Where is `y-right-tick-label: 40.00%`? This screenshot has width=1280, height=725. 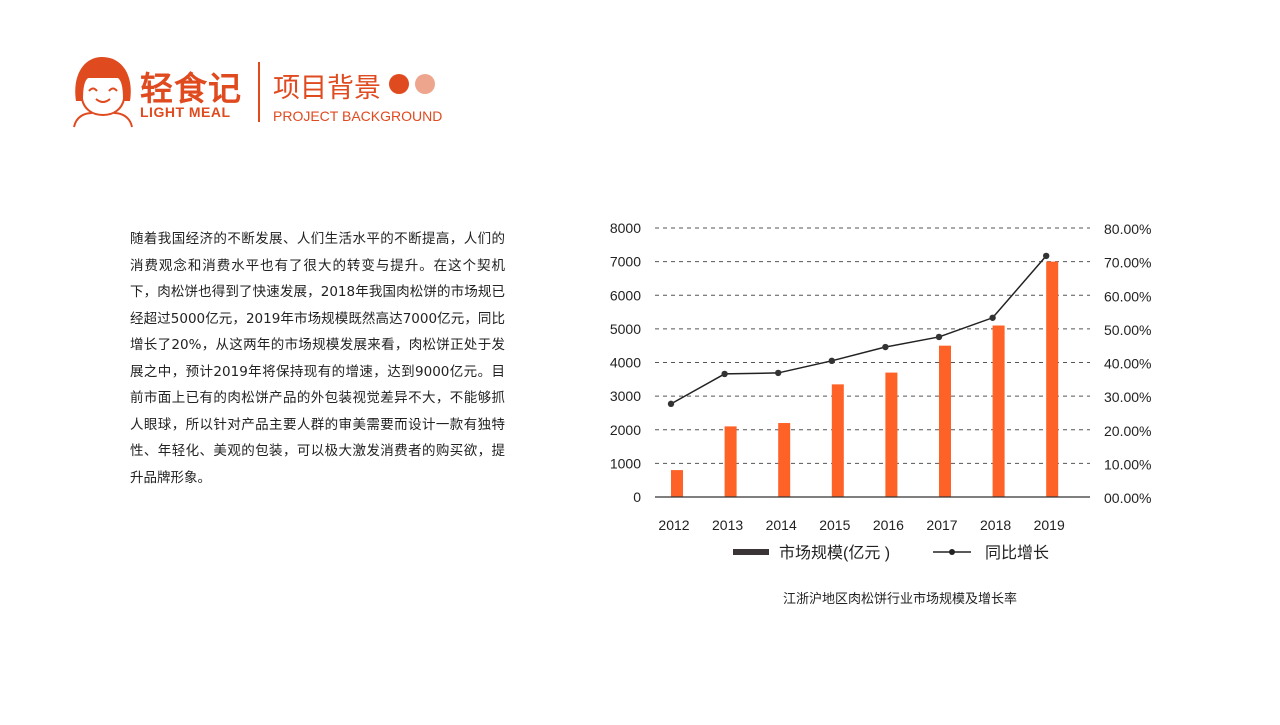 y-right-tick-label: 40.00% is located at coordinates (1127, 364).